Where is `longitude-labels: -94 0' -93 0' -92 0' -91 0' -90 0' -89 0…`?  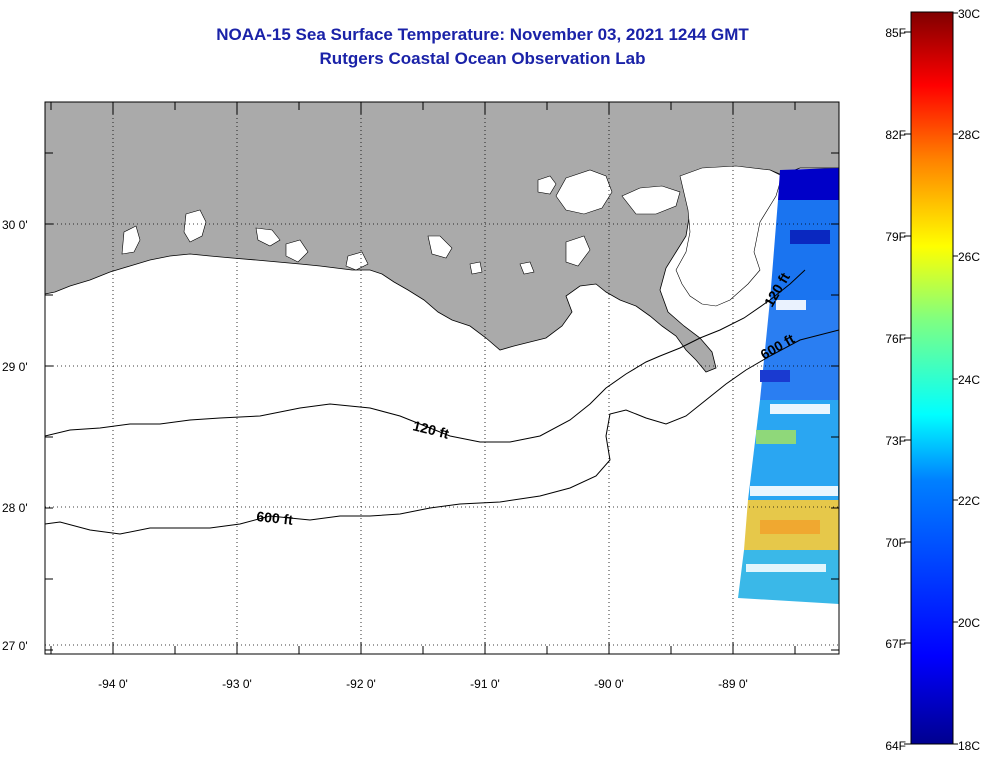 longitude-labels: -94 0' -93 0' -92 0' -91 0' -90 0' -89 0… is located at coordinates (423, 684).